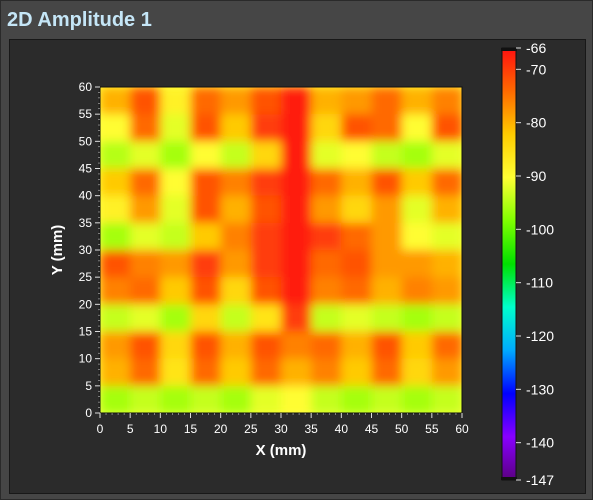 Image resolution: width=593 pixels, height=500 pixels. I want to click on y-tick-label: 15, so click(86, 332).